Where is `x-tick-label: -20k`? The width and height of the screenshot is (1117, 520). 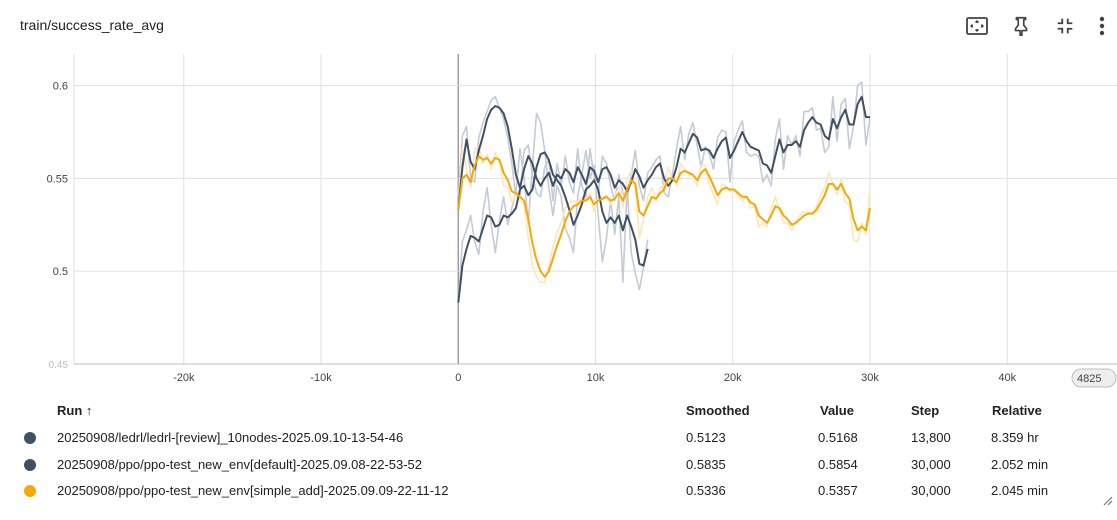
x-tick-label: -20k is located at coordinates (184, 378).